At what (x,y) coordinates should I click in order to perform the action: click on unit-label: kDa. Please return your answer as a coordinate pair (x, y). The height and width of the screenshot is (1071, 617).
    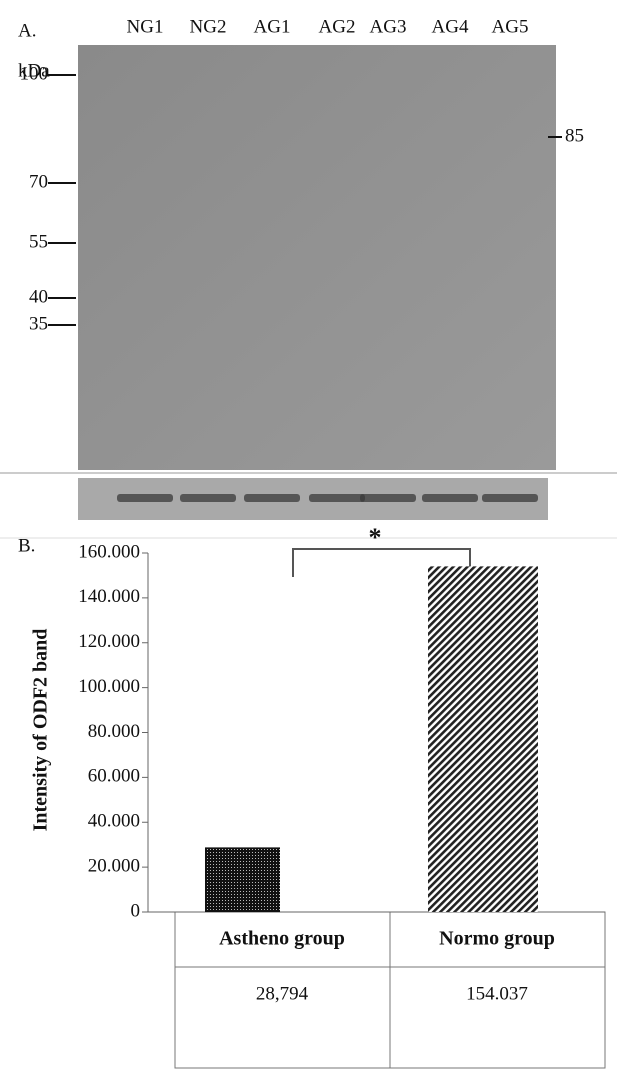
    Looking at the image, I should click on (34, 70).